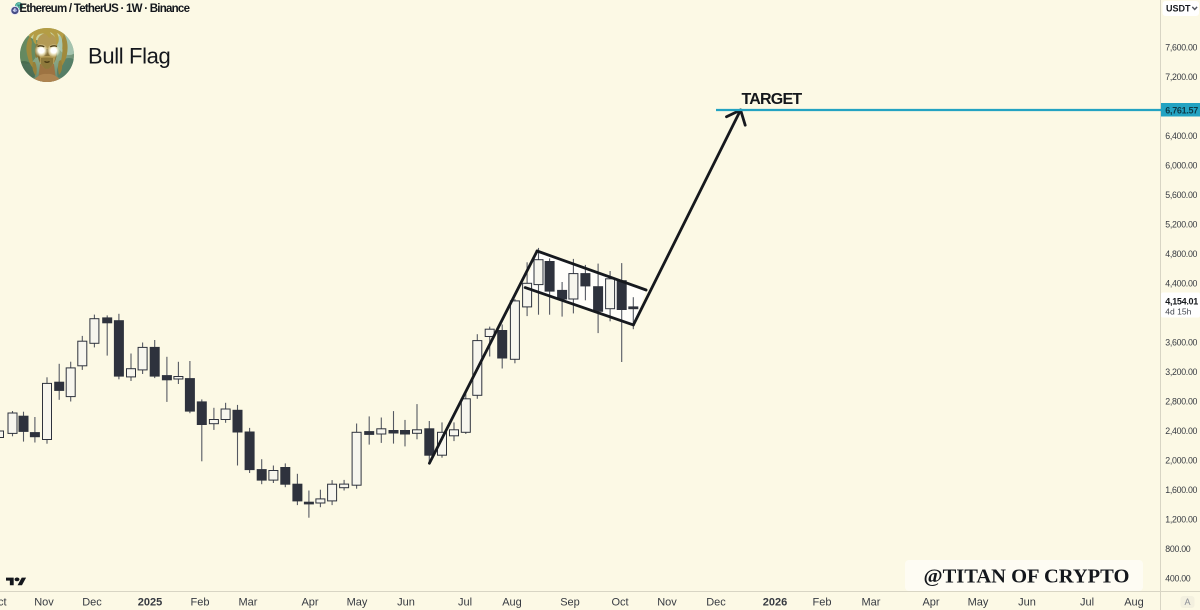  What do you see at coordinates (1181, 225) in the screenshot?
I see `svg-text: 5,200.00` at bounding box center [1181, 225].